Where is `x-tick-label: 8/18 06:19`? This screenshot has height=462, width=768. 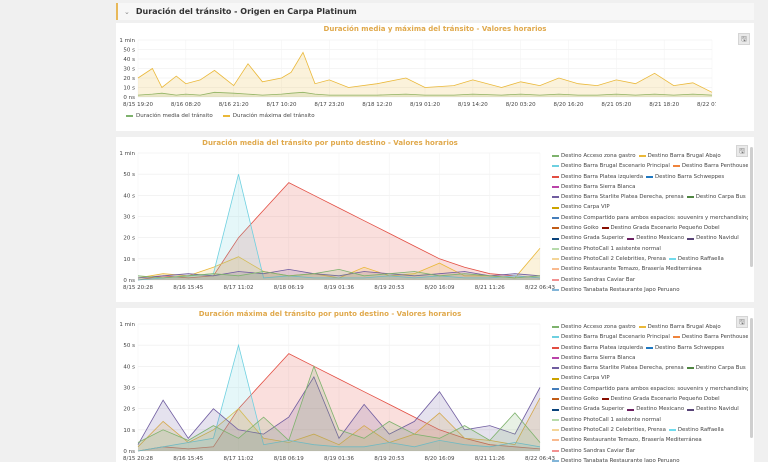
x-tick-label: 8/18 06:19 is located at coordinates (289, 459).